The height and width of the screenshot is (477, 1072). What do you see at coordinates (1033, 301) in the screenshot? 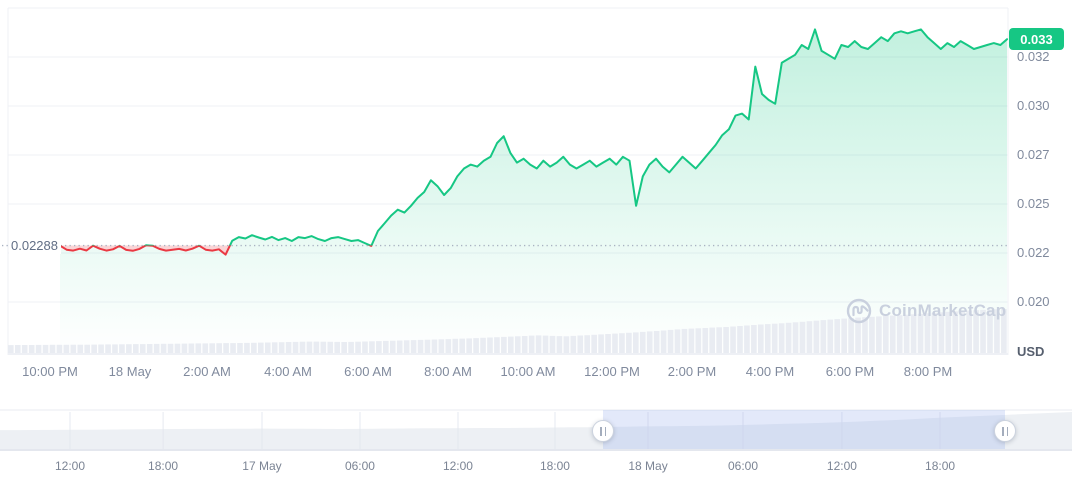
I see `y-axis-tick: 0.020` at bounding box center [1033, 301].